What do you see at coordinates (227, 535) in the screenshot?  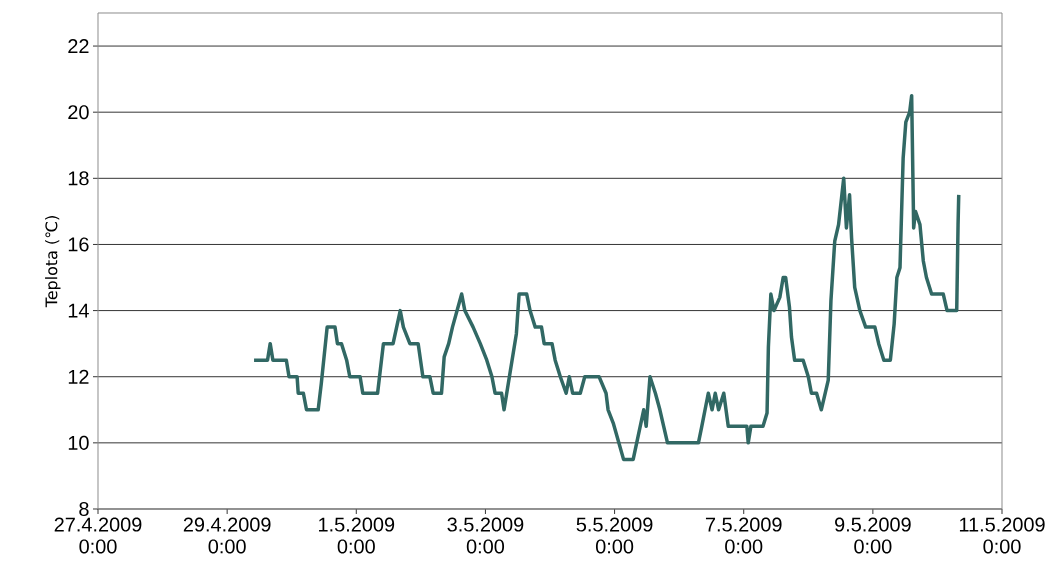 I see `x-tick-label: 29.4.2009 0:00` at bounding box center [227, 535].